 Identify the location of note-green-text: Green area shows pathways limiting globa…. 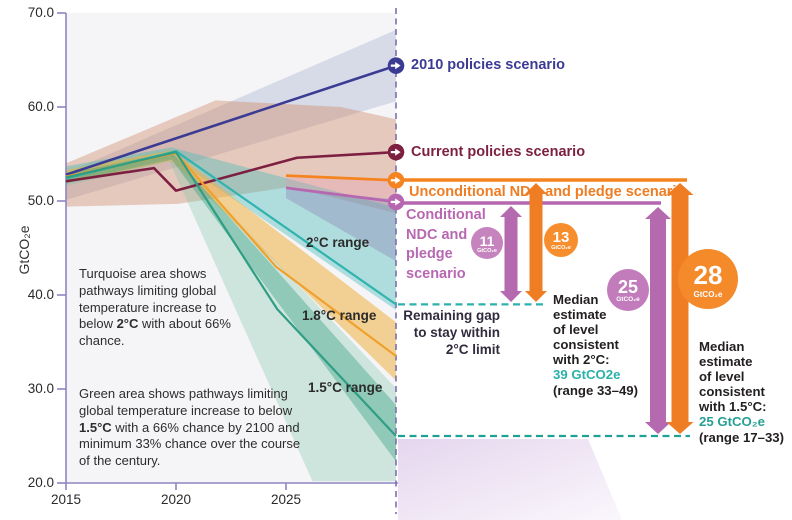
(186, 402).